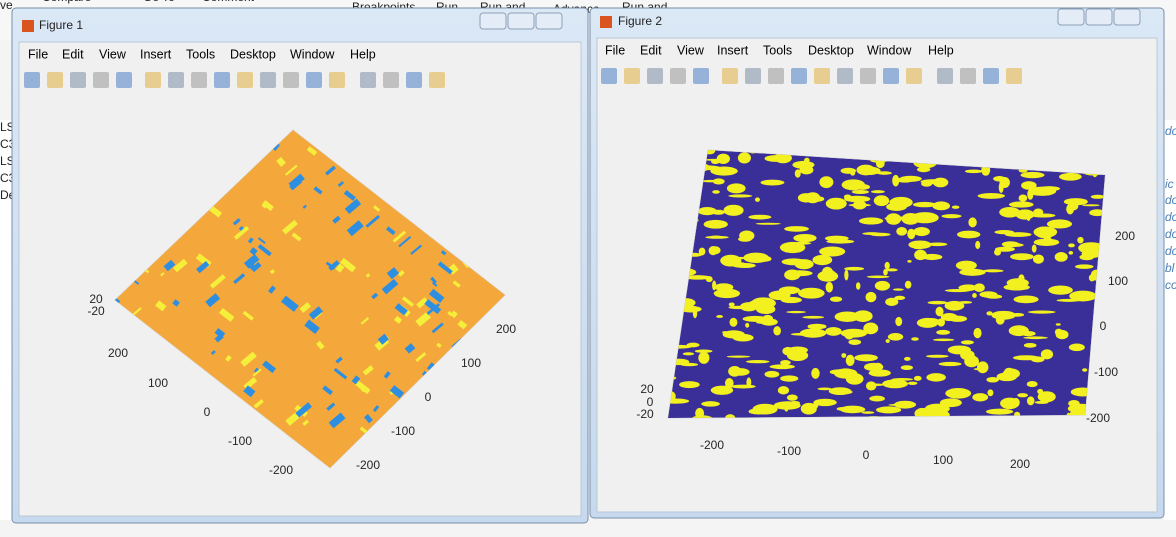 This screenshot has width=1176, height=537. Describe the element at coordinates (228, 2) in the screenshot. I see `toolstrip-button: Comment` at that location.